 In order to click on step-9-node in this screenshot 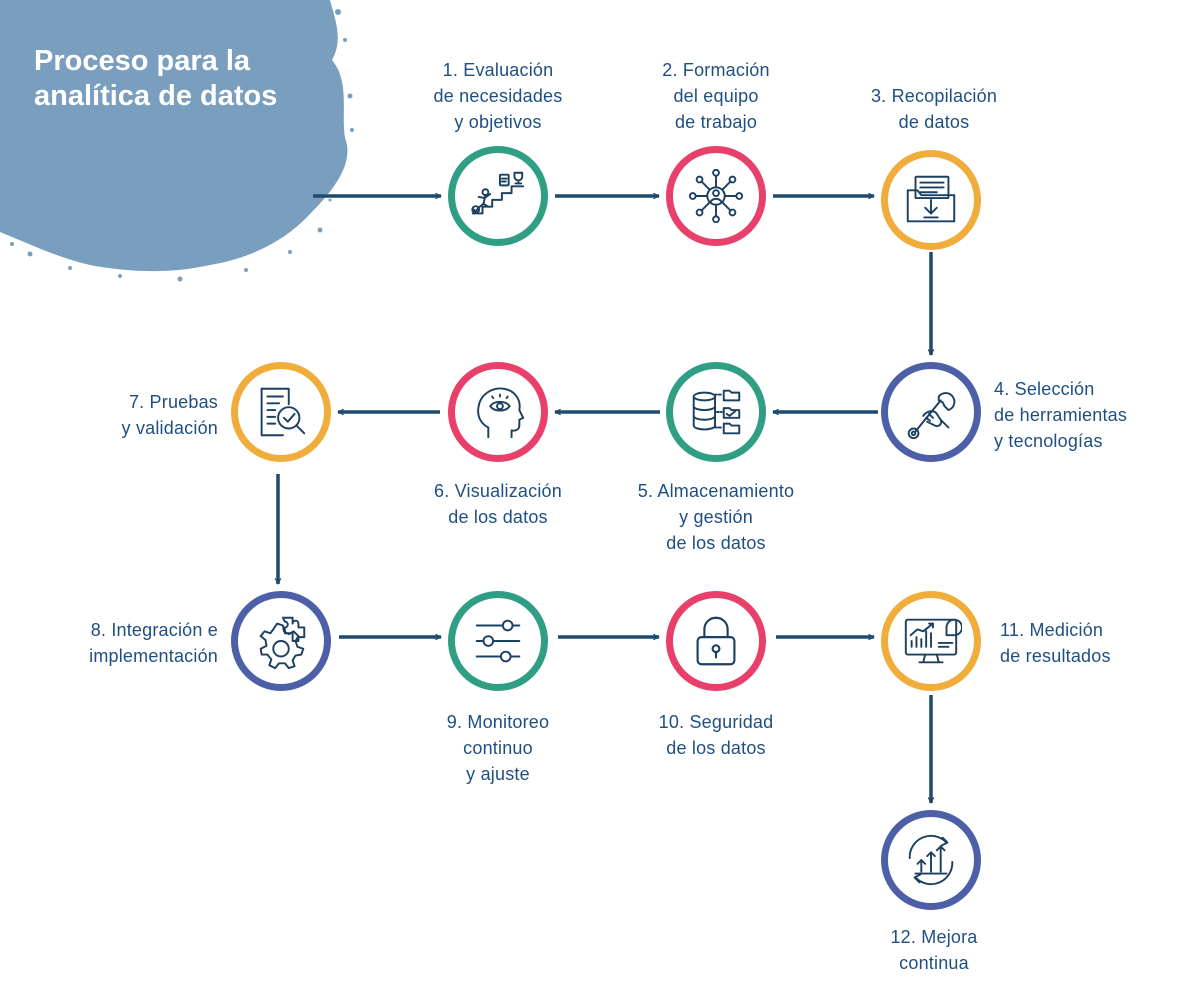, I will do `click(498, 641)`.